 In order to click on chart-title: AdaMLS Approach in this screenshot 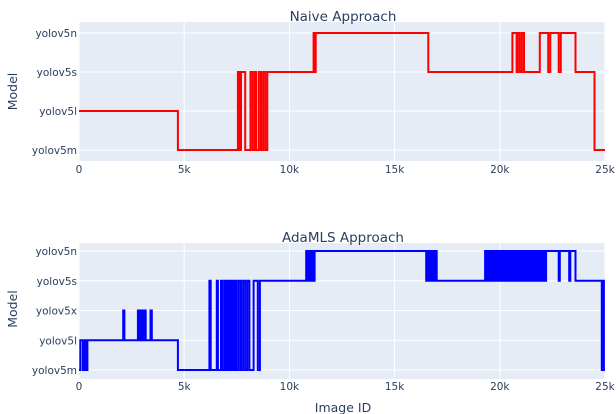, I will do `click(343, 238)`.